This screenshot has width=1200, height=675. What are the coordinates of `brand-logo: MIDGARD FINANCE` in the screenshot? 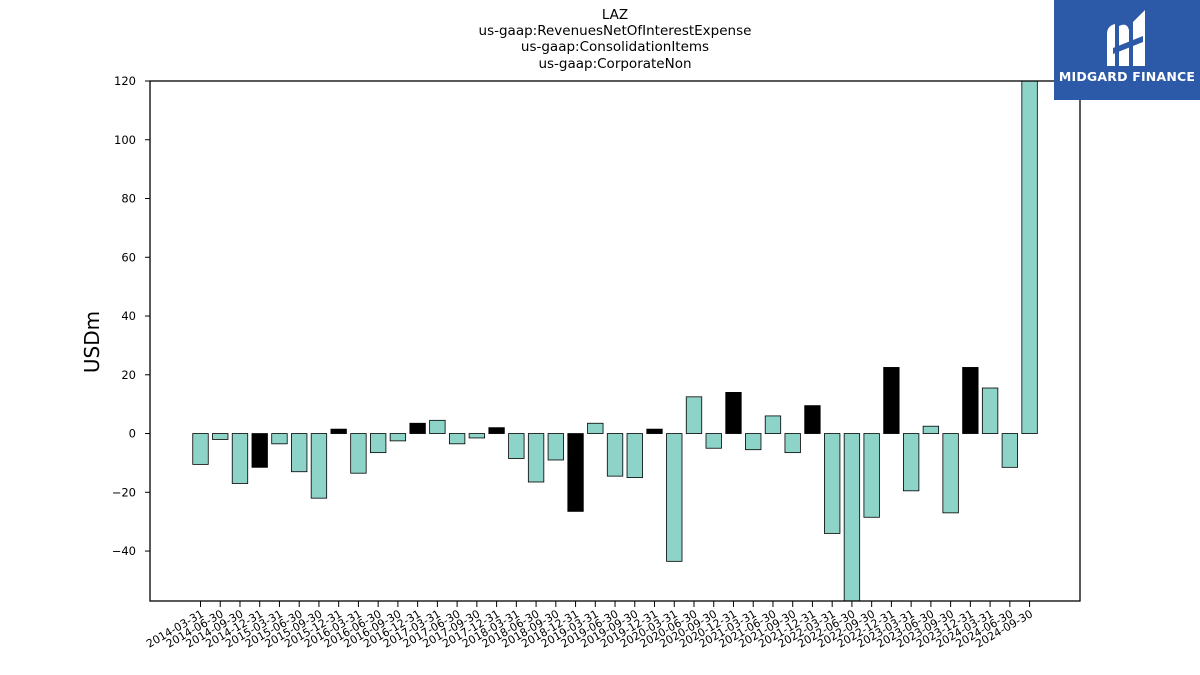 It's located at (1127, 50).